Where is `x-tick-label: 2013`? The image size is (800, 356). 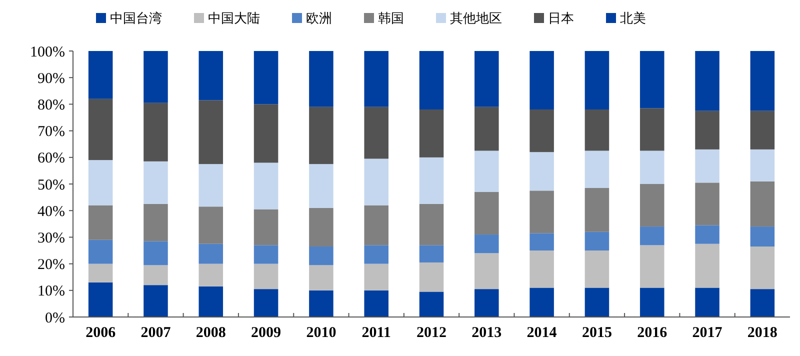
x-tick-label: 2013 is located at coordinates (487, 333).